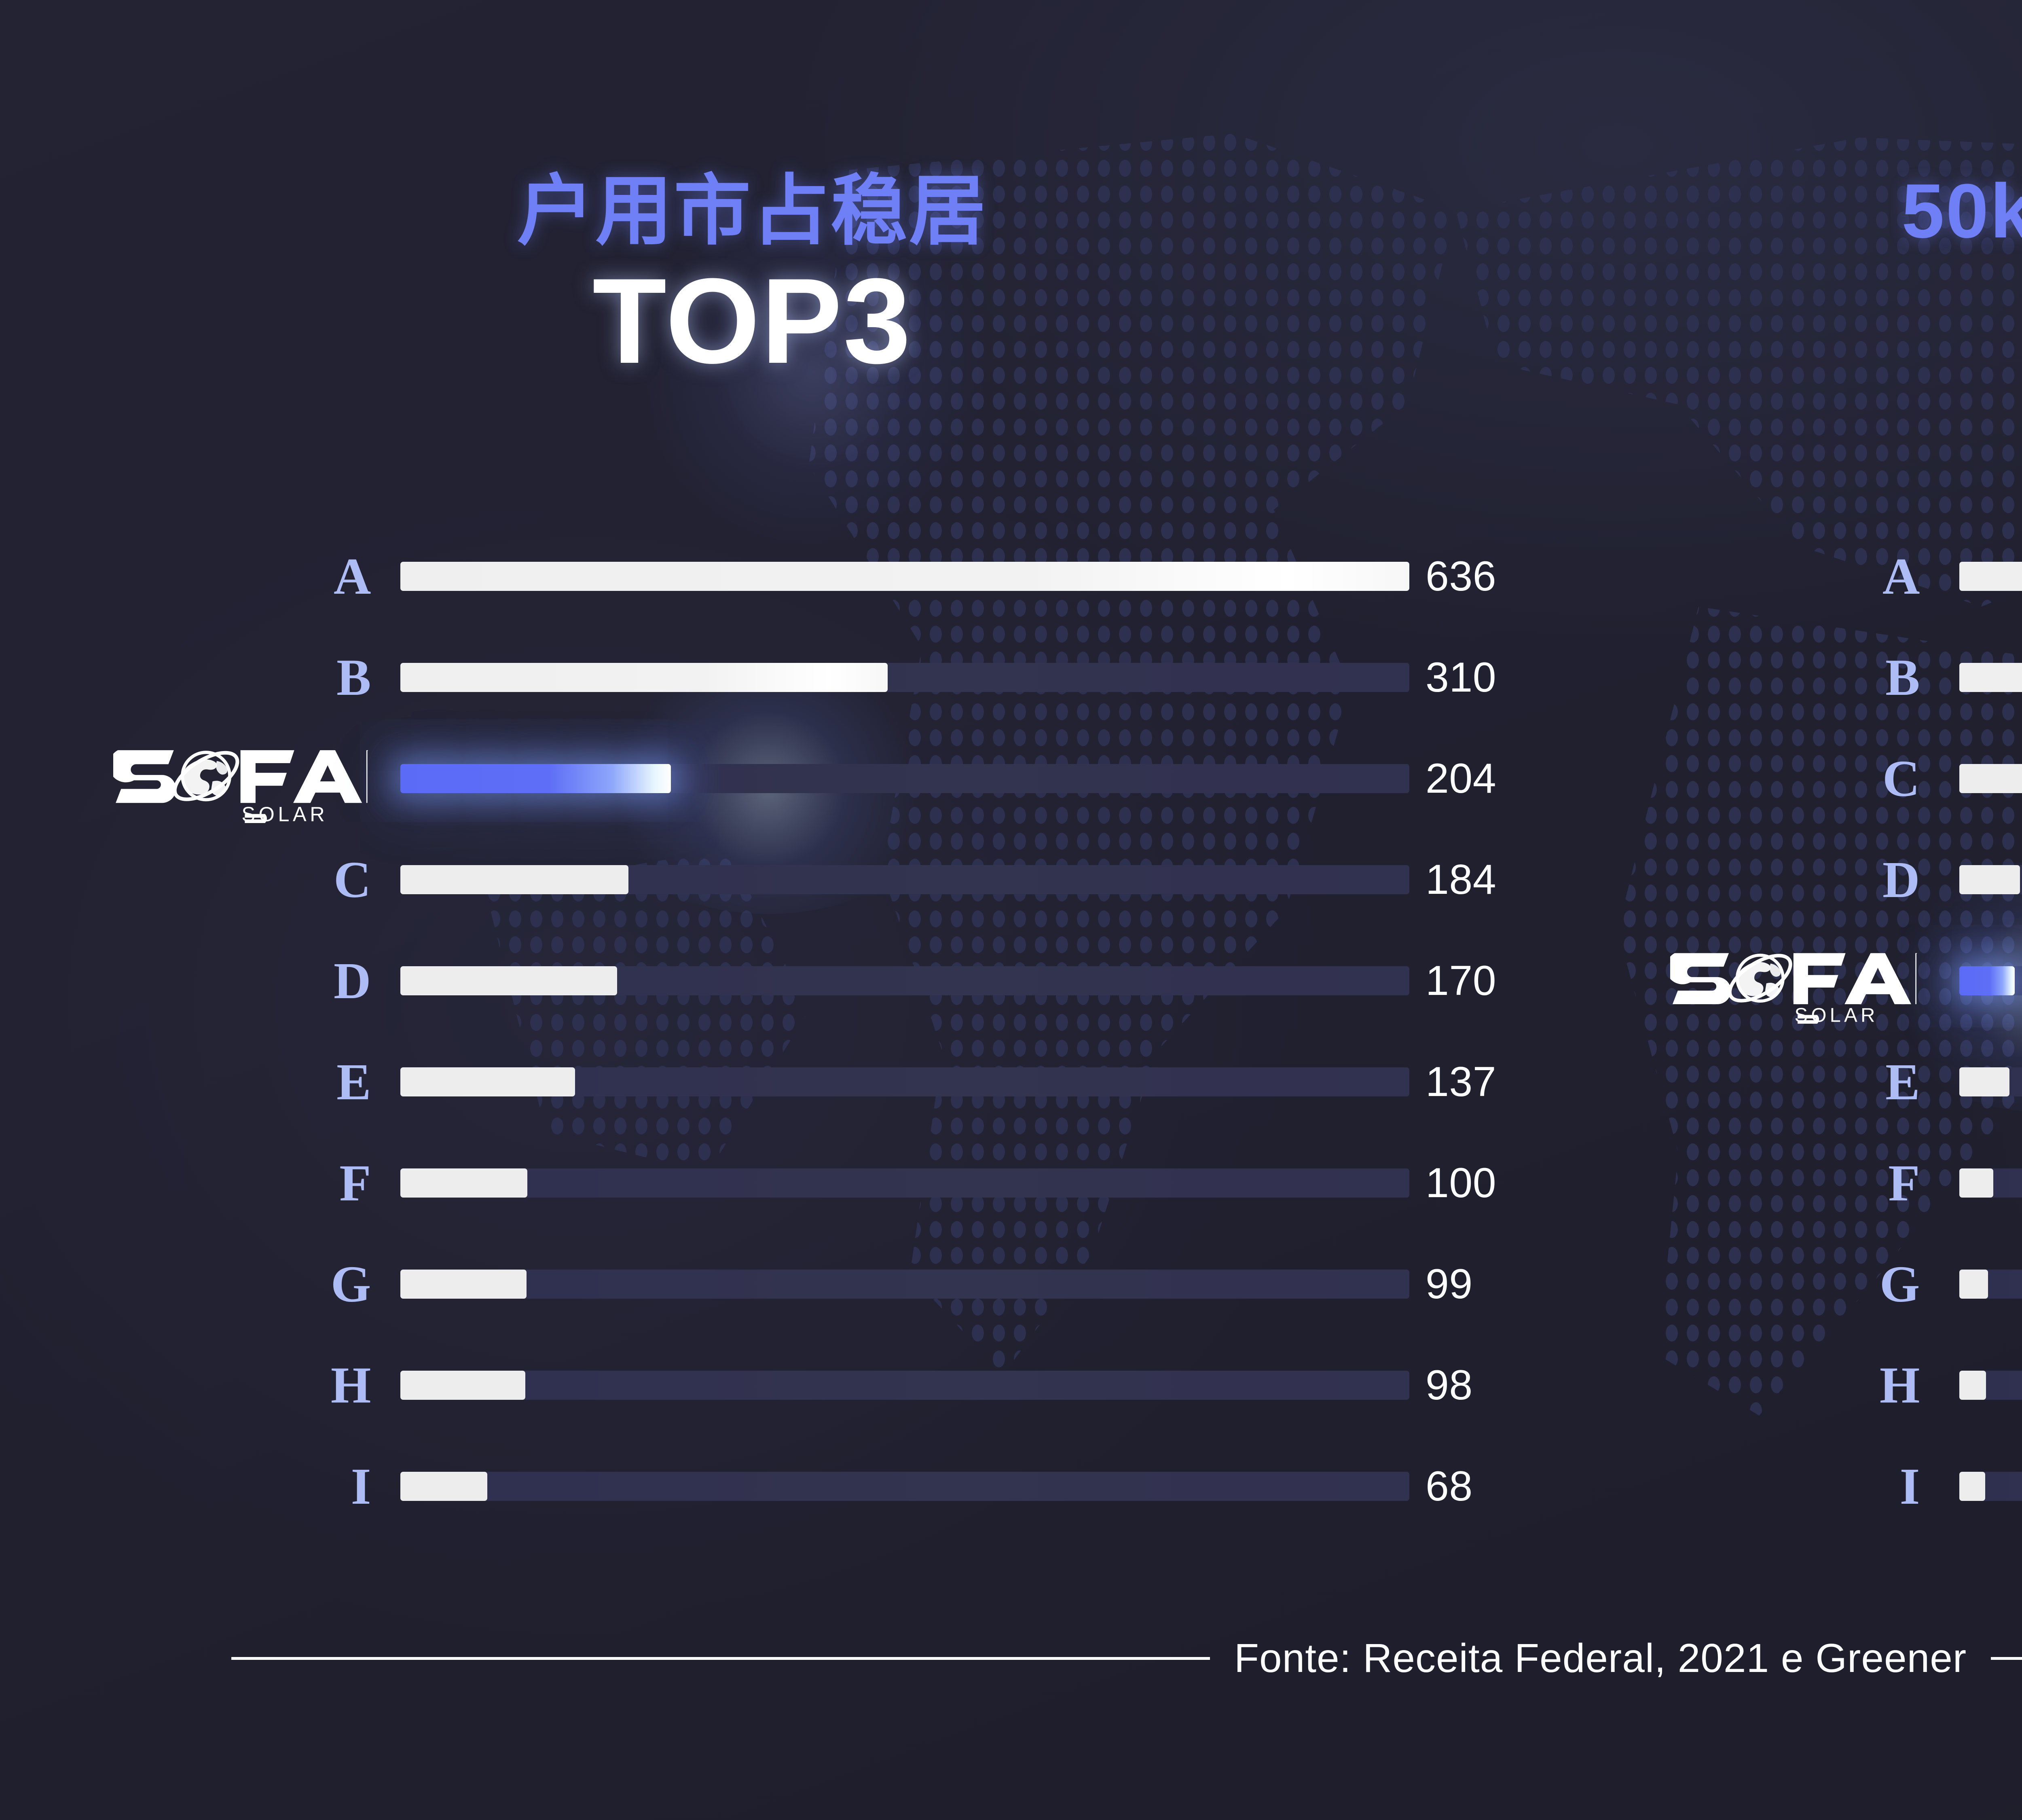  What do you see at coordinates (2006, 1658) in the screenshot?
I see `footer-rule-right` at bounding box center [2006, 1658].